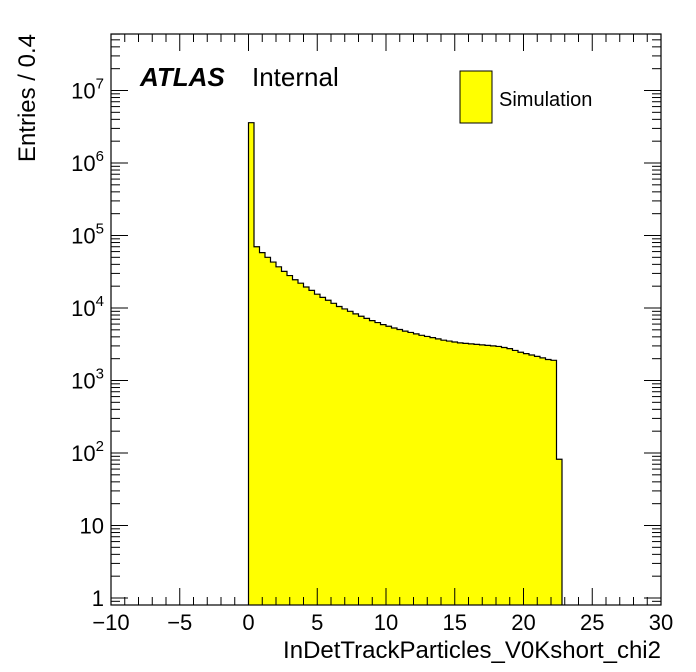 This screenshot has width=696, height=672. I want to click on y-tick-label: 10², so click(87, 452).